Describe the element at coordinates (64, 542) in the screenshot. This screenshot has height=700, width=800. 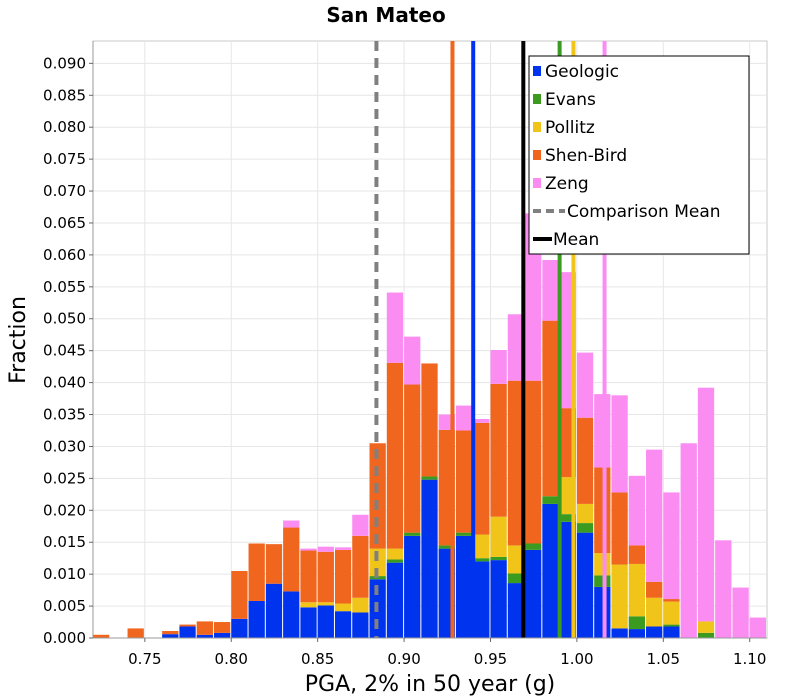
I see `y-tick-label: 0.015` at that location.